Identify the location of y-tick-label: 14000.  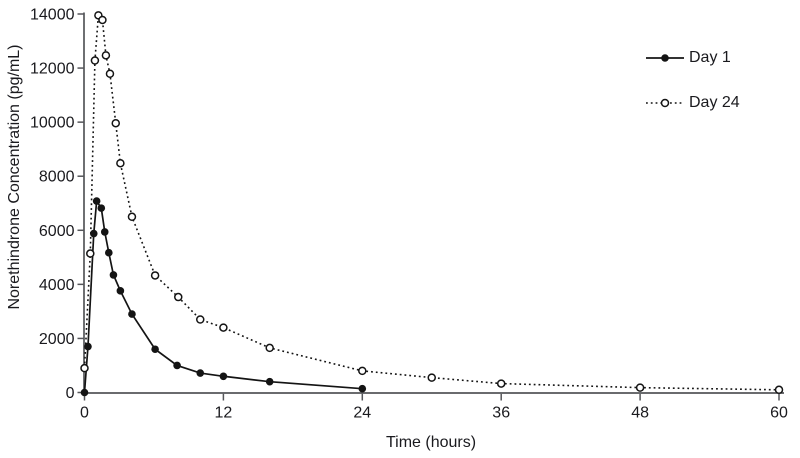
(52, 15).